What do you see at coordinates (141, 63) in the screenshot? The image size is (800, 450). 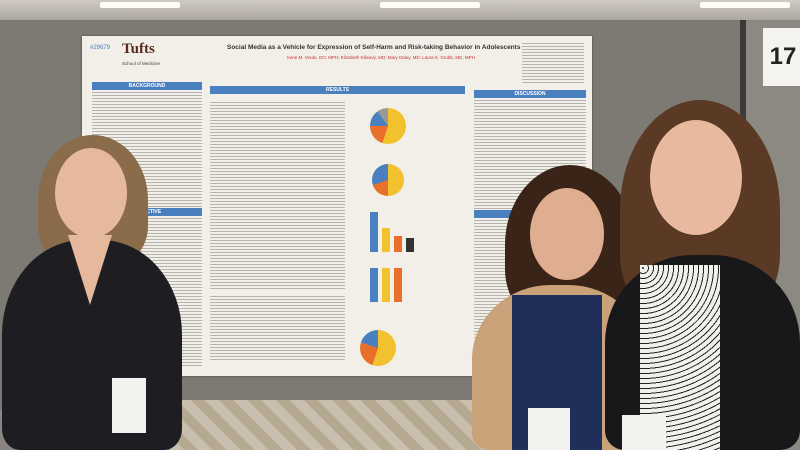 I see `school-name: School of Medicine` at bounding box center [141, 63].